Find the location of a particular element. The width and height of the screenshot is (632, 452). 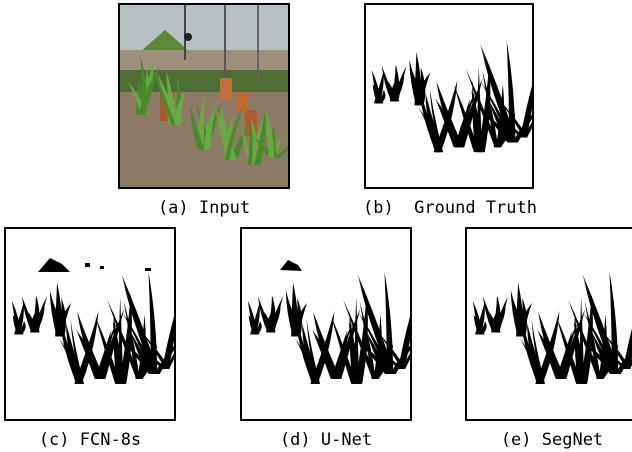

caption: (c) FCN-8s is located at coordinates (90, 440).